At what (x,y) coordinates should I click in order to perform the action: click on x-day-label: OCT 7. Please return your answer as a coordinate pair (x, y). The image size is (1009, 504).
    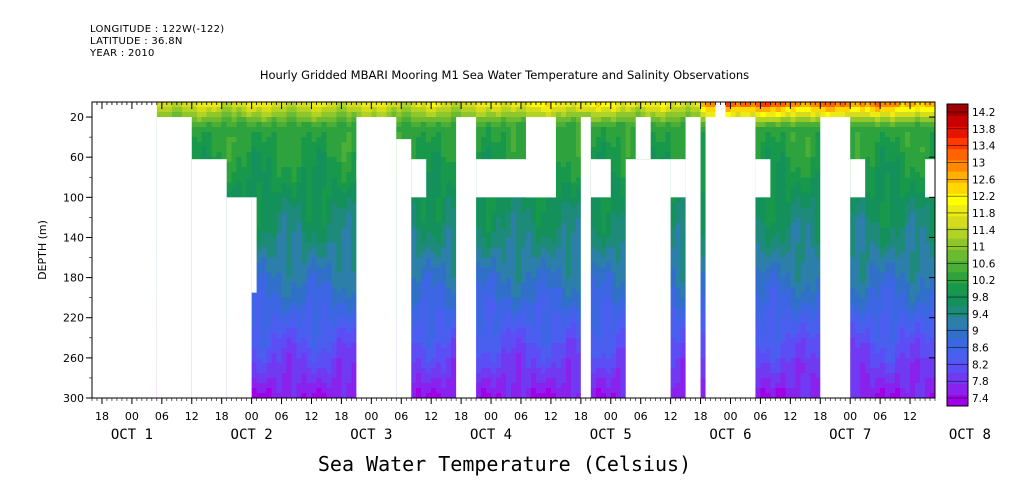
    Looking at the image, I should click on (850, 435).